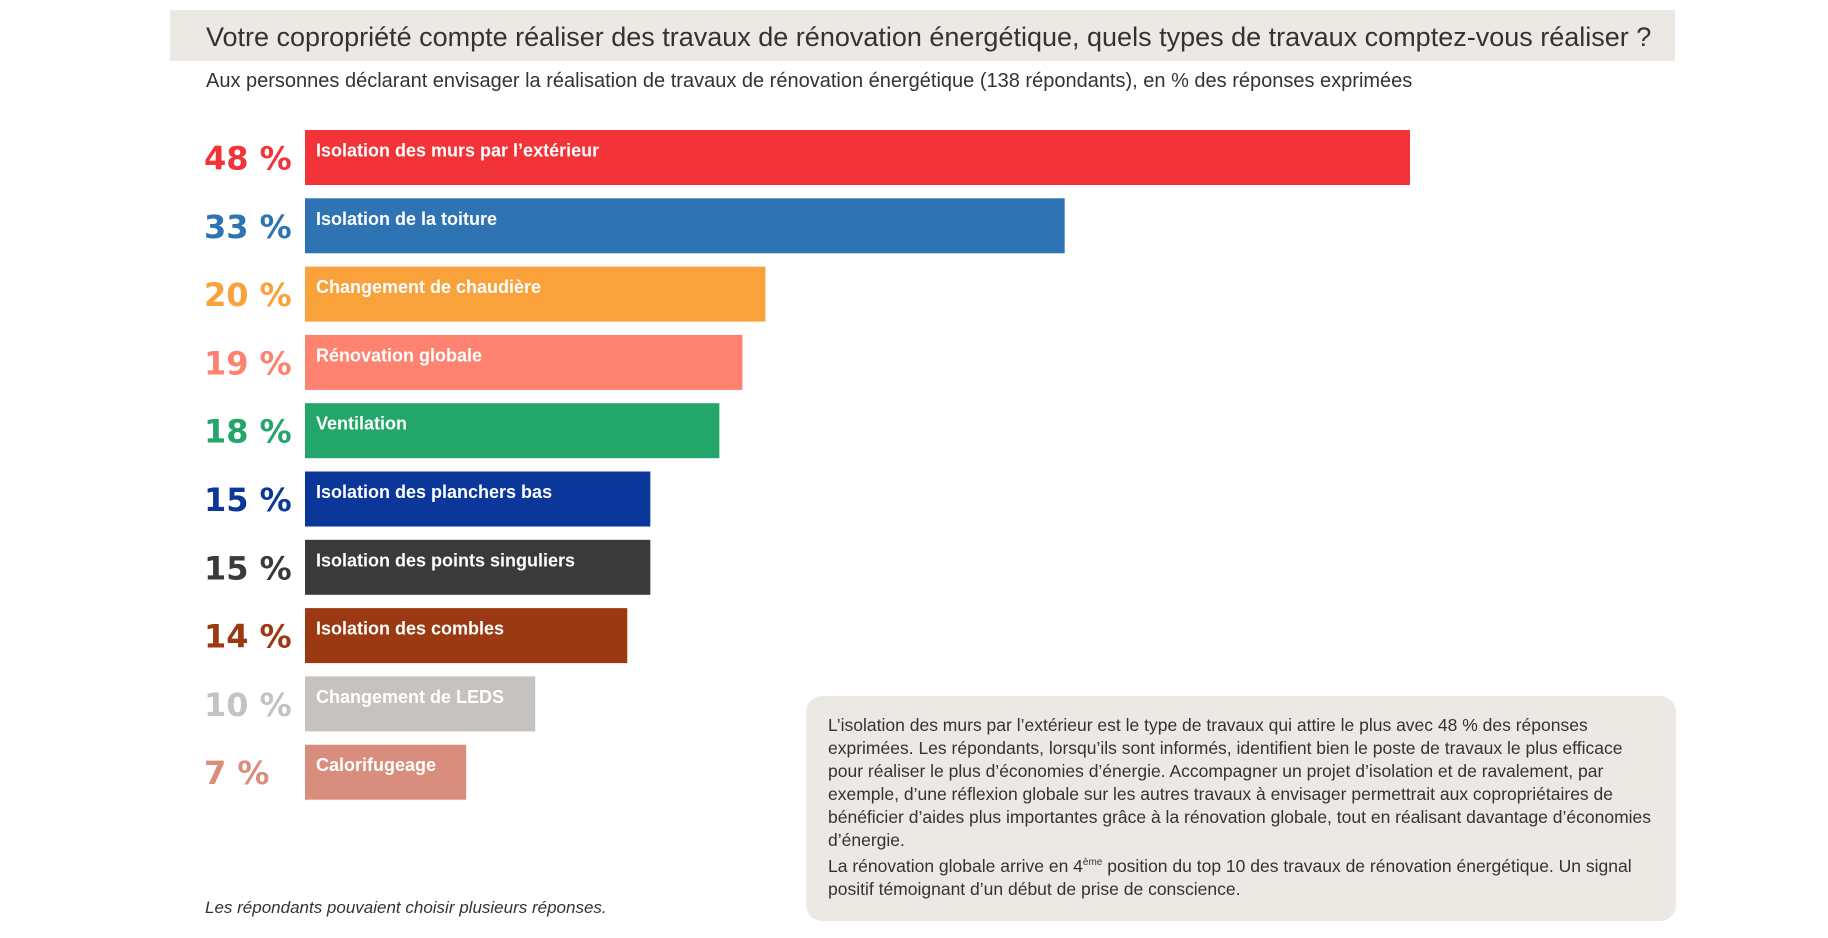  What do you see at coordinates (457, 151) in the screenshot?
I see `category-label: Isolation des murs par l’extérieur` at bounding box center [457, 151].